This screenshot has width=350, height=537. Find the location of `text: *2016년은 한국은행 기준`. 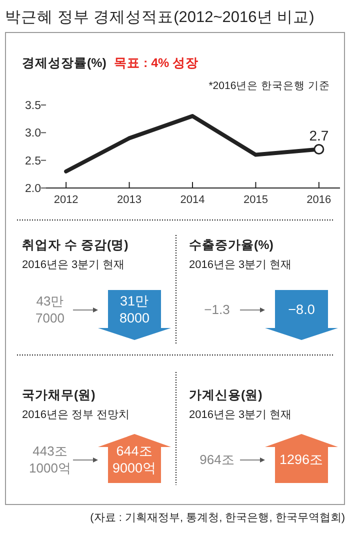

text: *2016년은 한국은행 기준 is located at coordinates (269, 86).